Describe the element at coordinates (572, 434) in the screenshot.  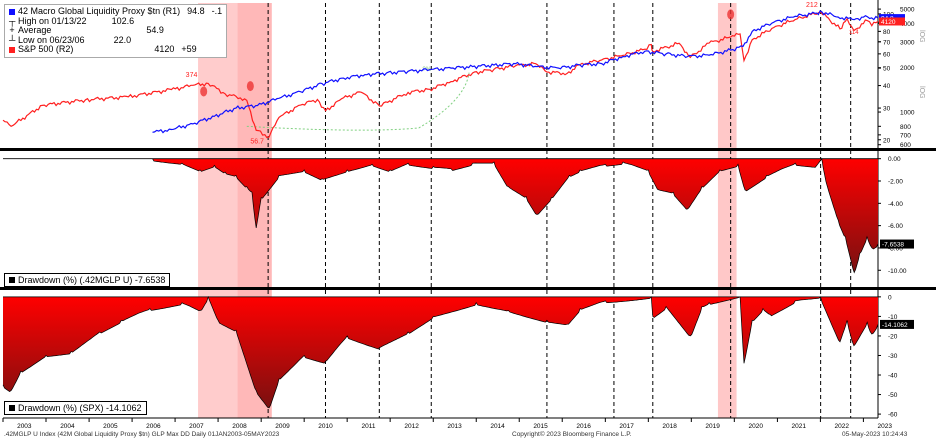
I see `footer-copyright: Copyright© 2023 Bloomberg Finance L.P.` at that location.